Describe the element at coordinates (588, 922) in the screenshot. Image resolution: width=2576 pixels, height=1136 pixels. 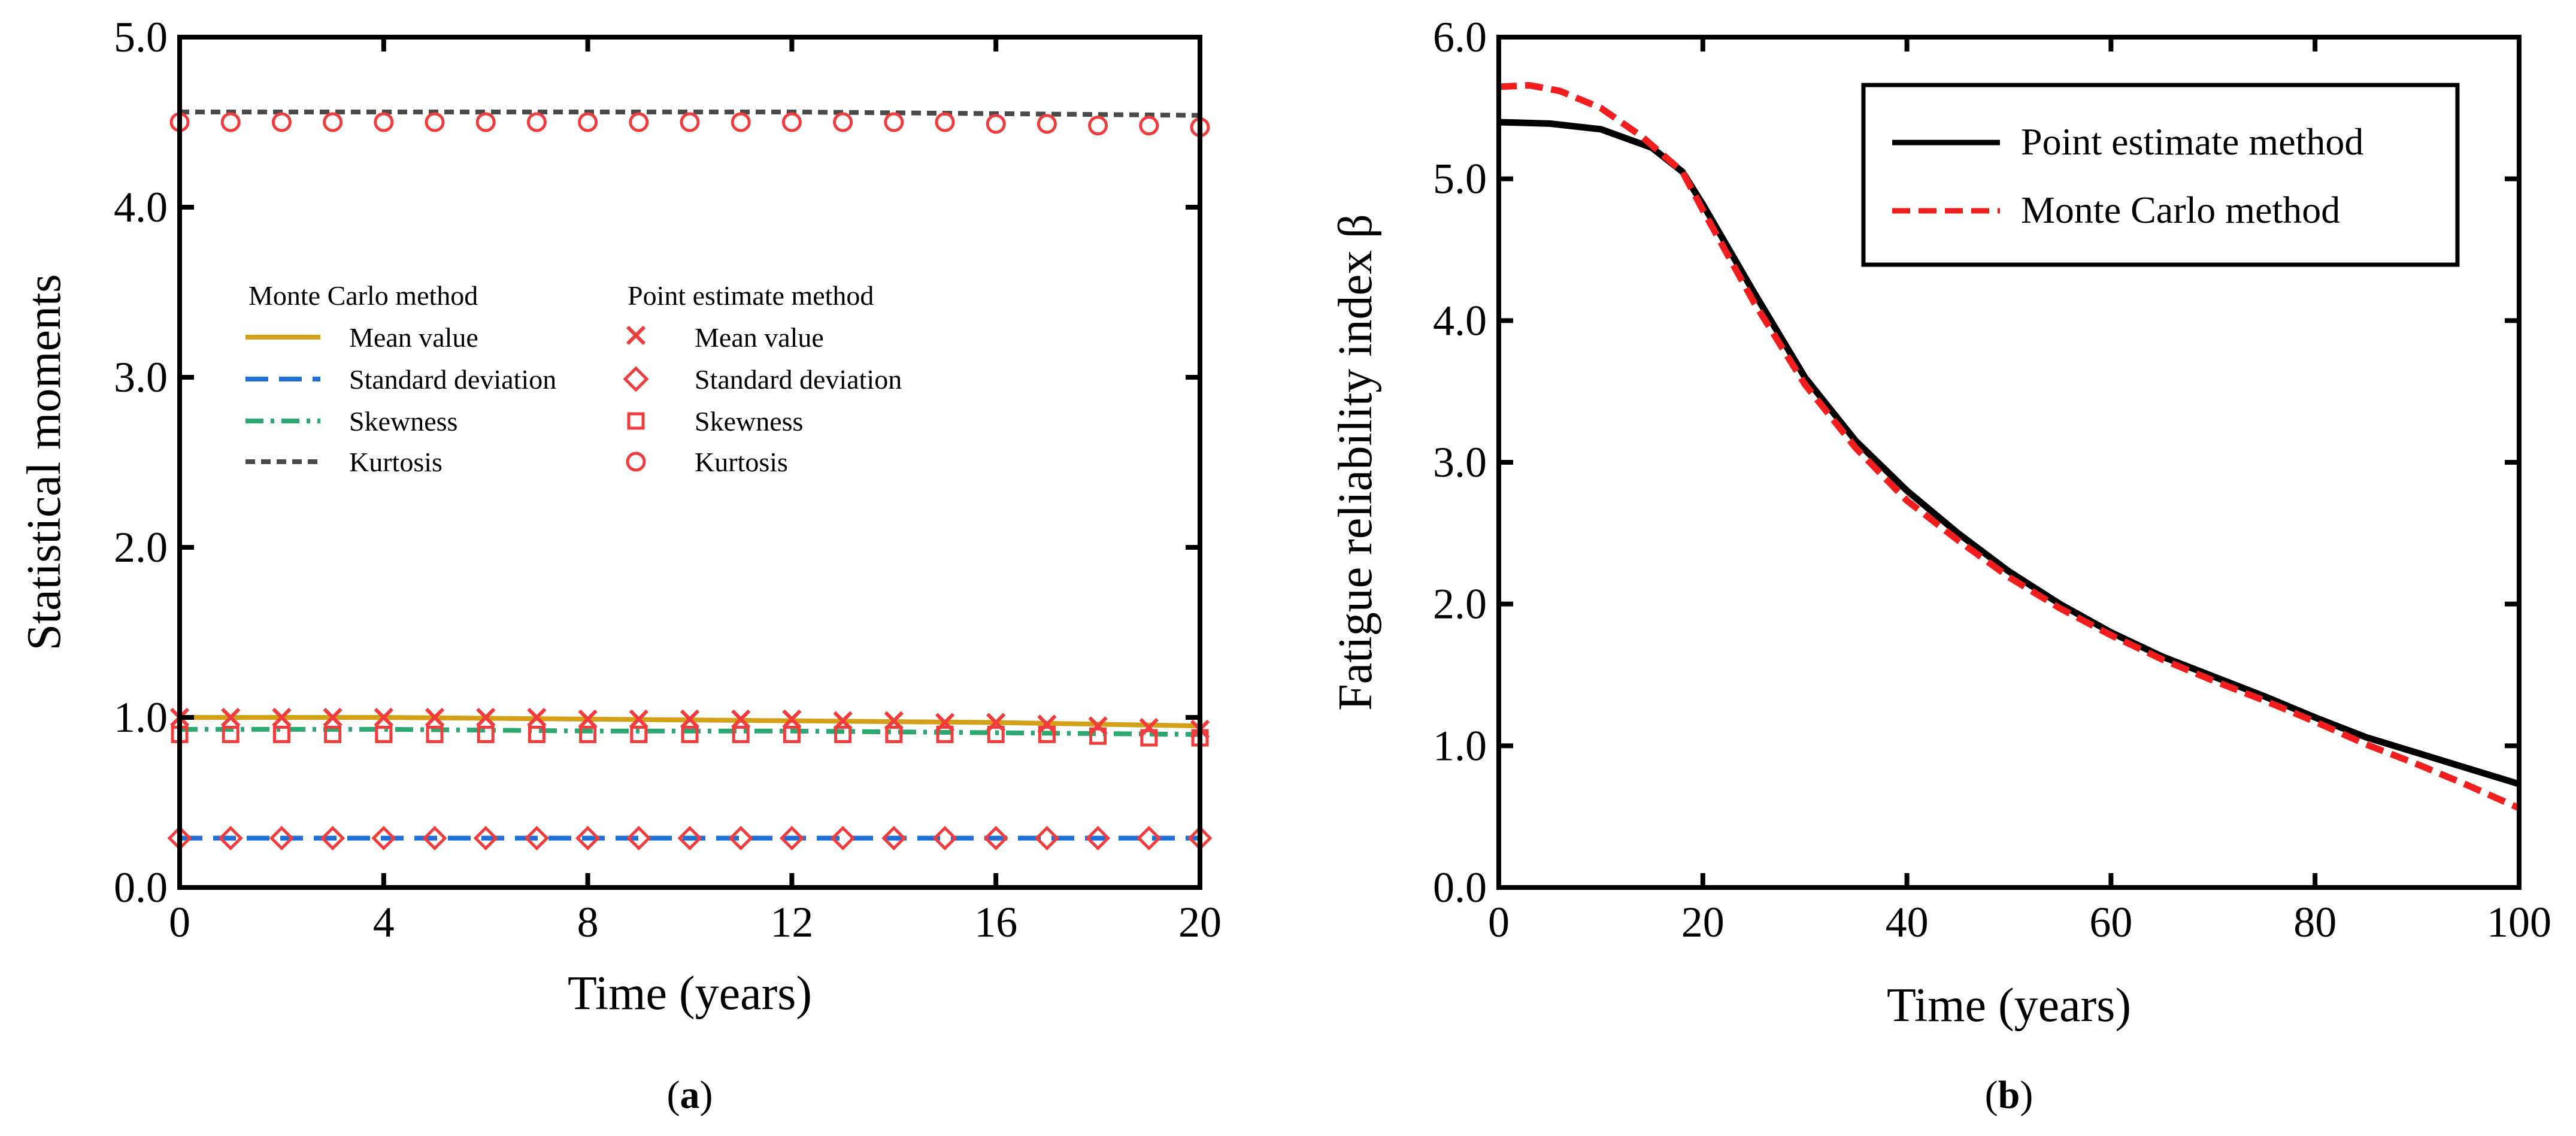
I see `panel-a-xtick-label: 8` at that location.